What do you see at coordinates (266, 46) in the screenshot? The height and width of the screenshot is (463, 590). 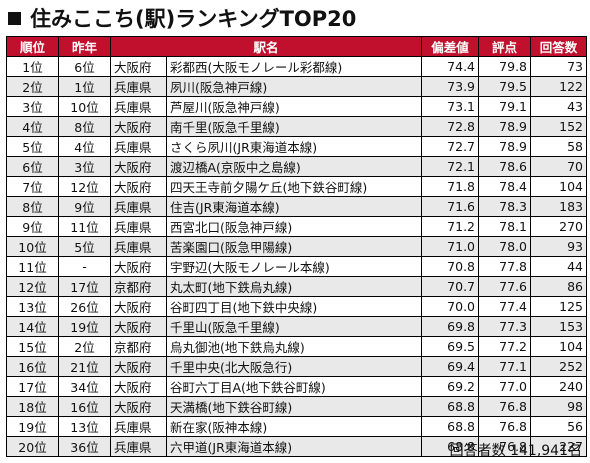 I see `header-station: 駅名` at bounding box center [266, 46].